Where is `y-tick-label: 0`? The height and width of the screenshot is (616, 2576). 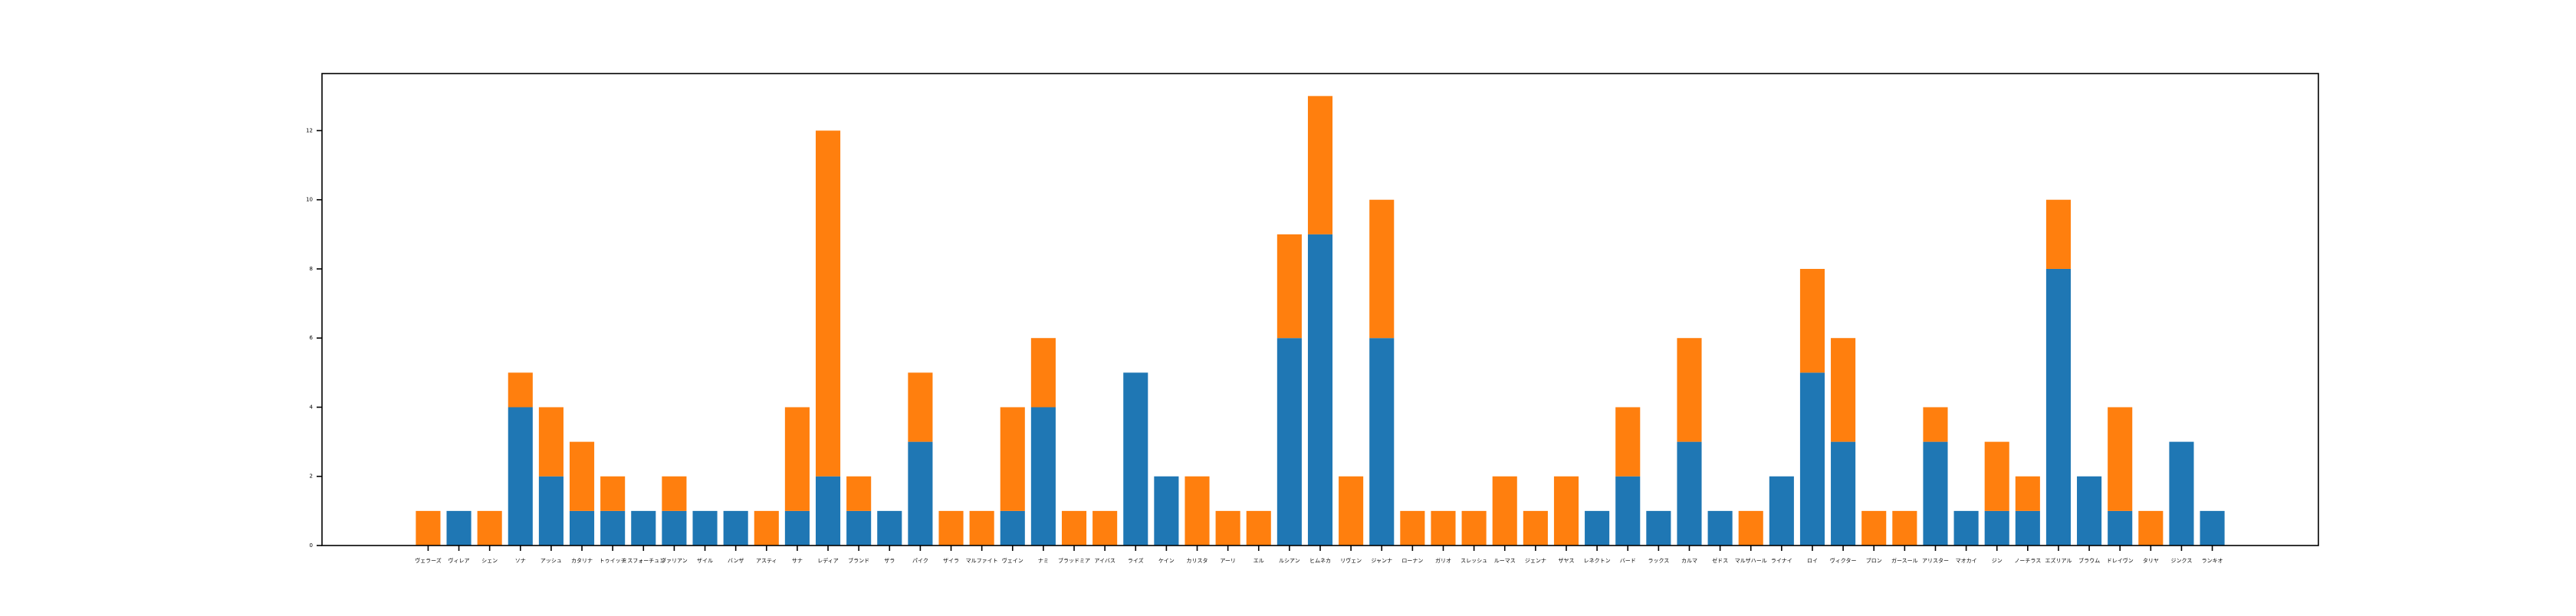
y-tick-label: 0 is located at coordinates (311, 545).